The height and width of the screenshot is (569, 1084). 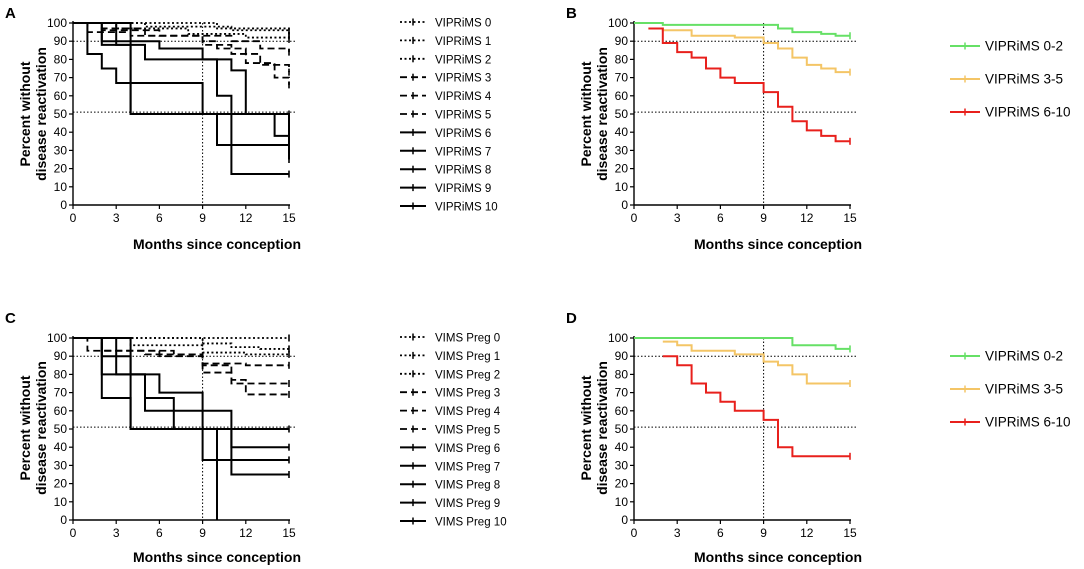 I want to click on legend-label: VIMS Preg 5, so click(x=467, y=431).